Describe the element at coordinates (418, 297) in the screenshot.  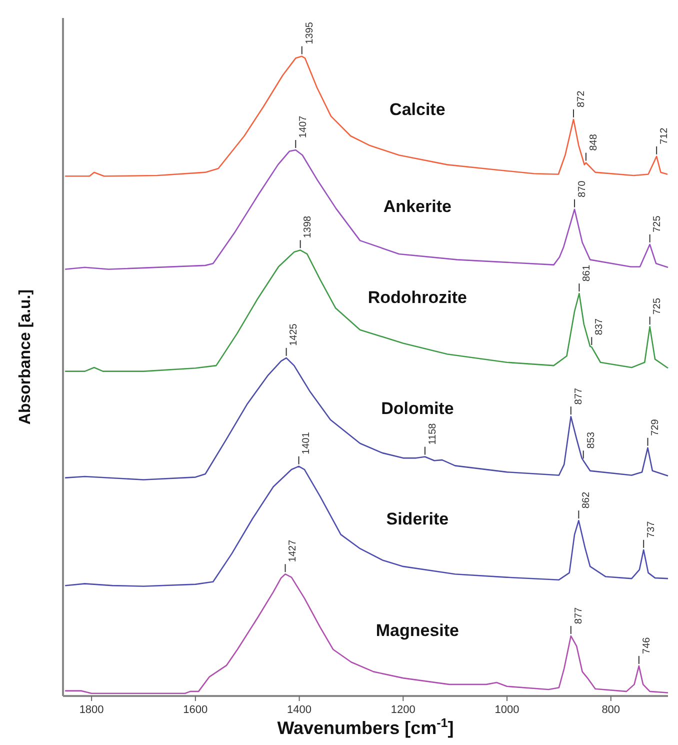
I see `series-label: Rodohrozite` at that location.